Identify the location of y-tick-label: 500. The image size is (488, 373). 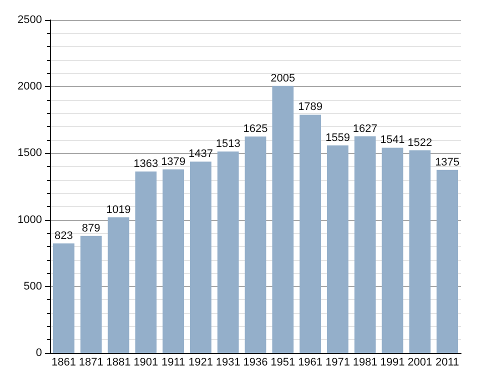
(33, 286).